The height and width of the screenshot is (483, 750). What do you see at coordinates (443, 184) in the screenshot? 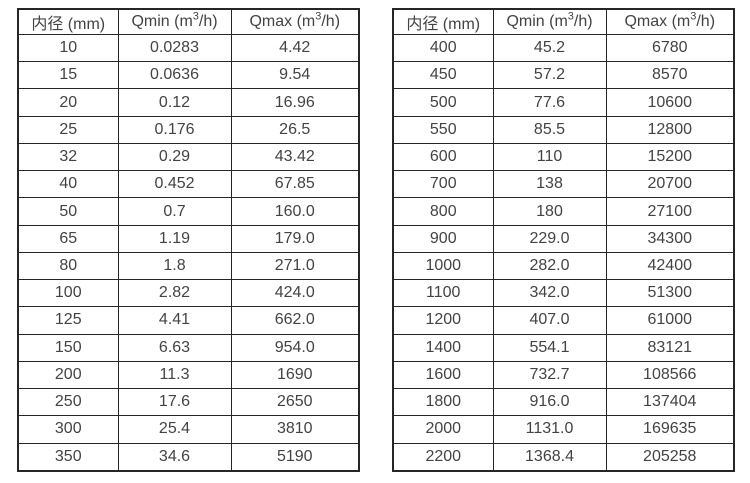
I see `table-cell: 700` at bounding box center [443, 184].